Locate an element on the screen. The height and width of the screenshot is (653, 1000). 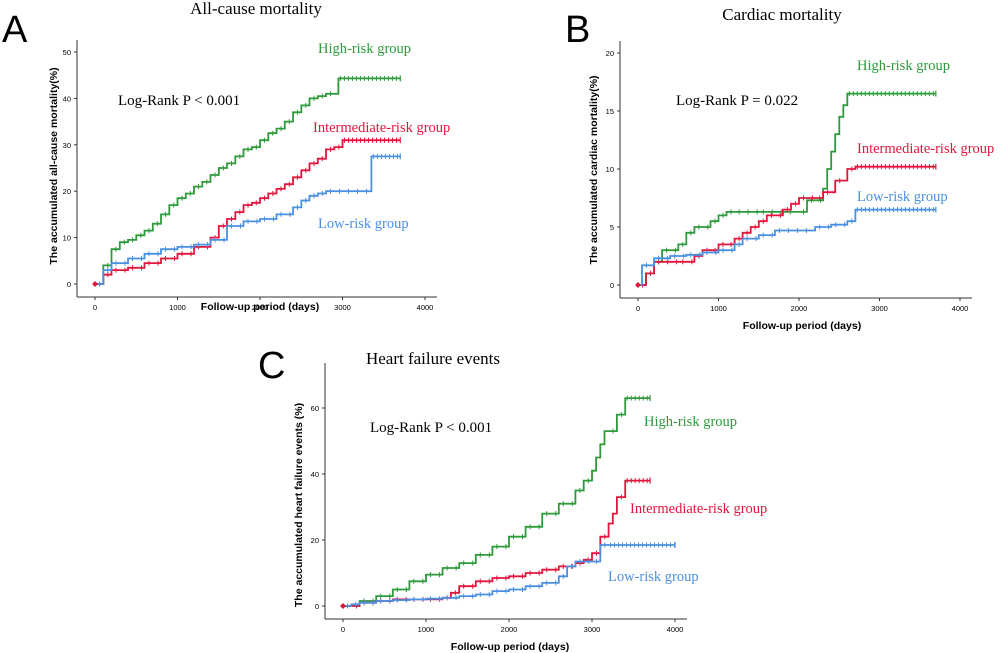
panel-a-series-low-censor-marks is located at coordinates (248, 220).